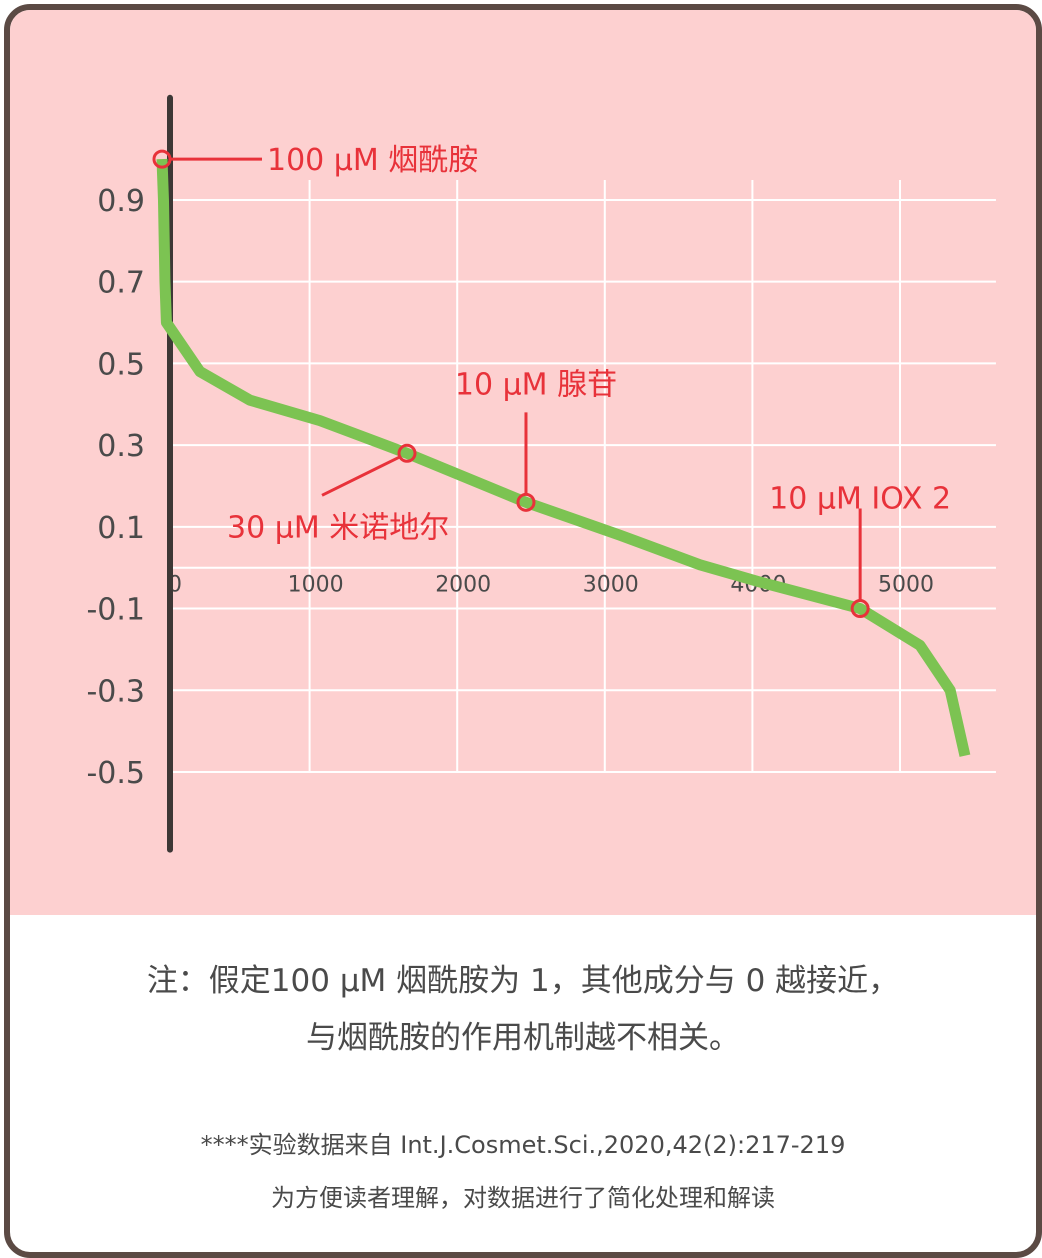 The width and height of the screenshot is (1042, 1258). What do you see at coordinates (372, 160) in the screenshot?
I see `annotation-label: 100 μM 烟酰胺` at bounding box center [372, 160].